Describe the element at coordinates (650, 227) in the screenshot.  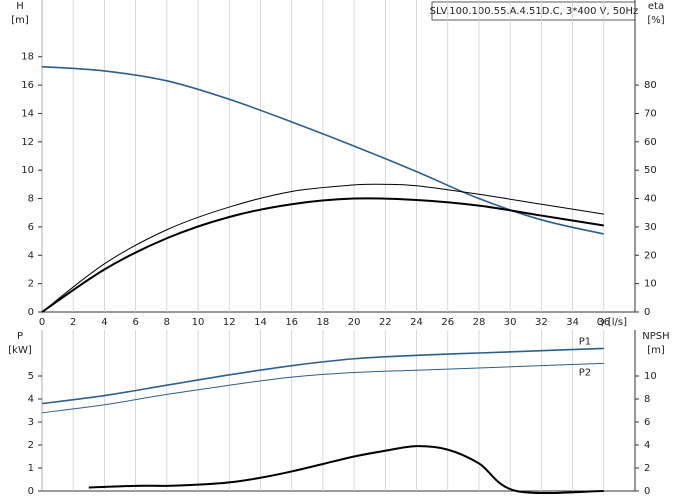
I see `y2-tick-label: 30` at that location.